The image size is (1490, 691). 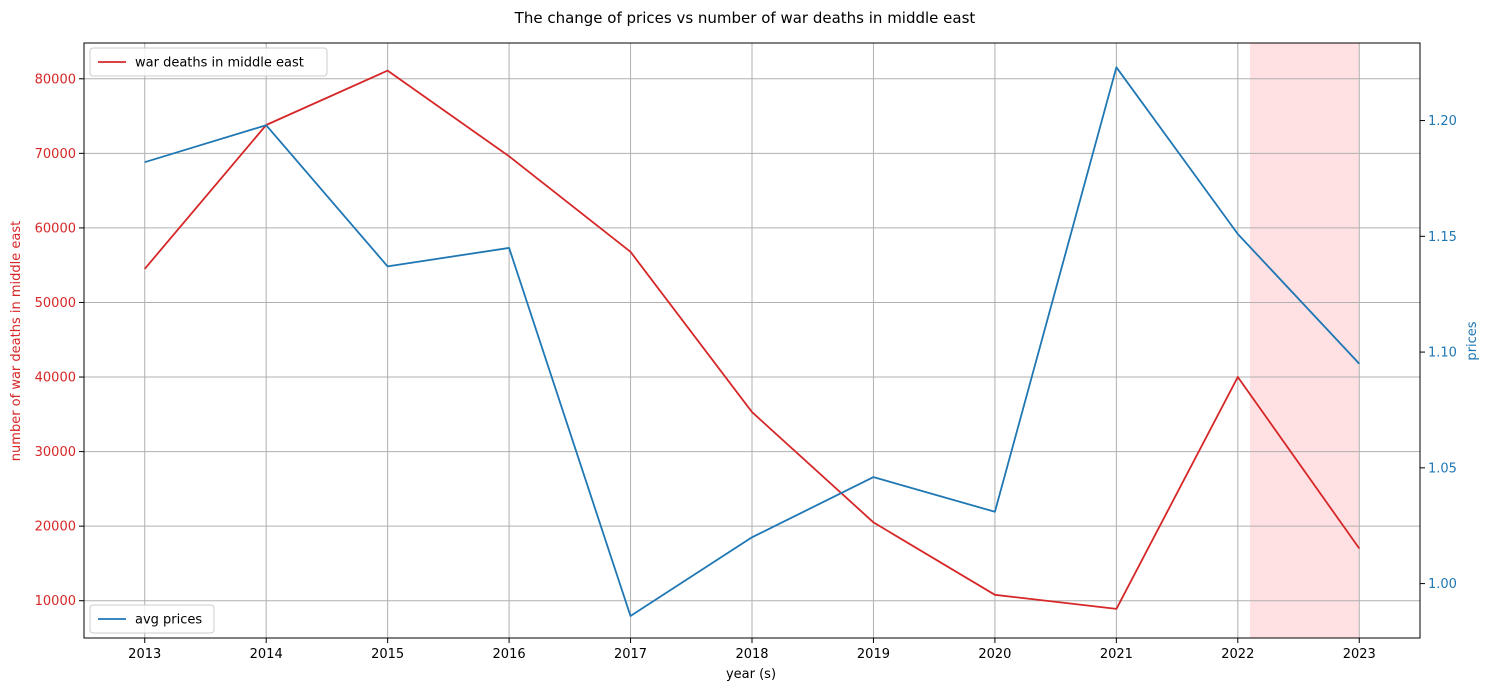 What do you see at coordinates (1472, 340) in the screenshot?
I see `right-y-axis-label: prices` at bounding box center [1472, 340].